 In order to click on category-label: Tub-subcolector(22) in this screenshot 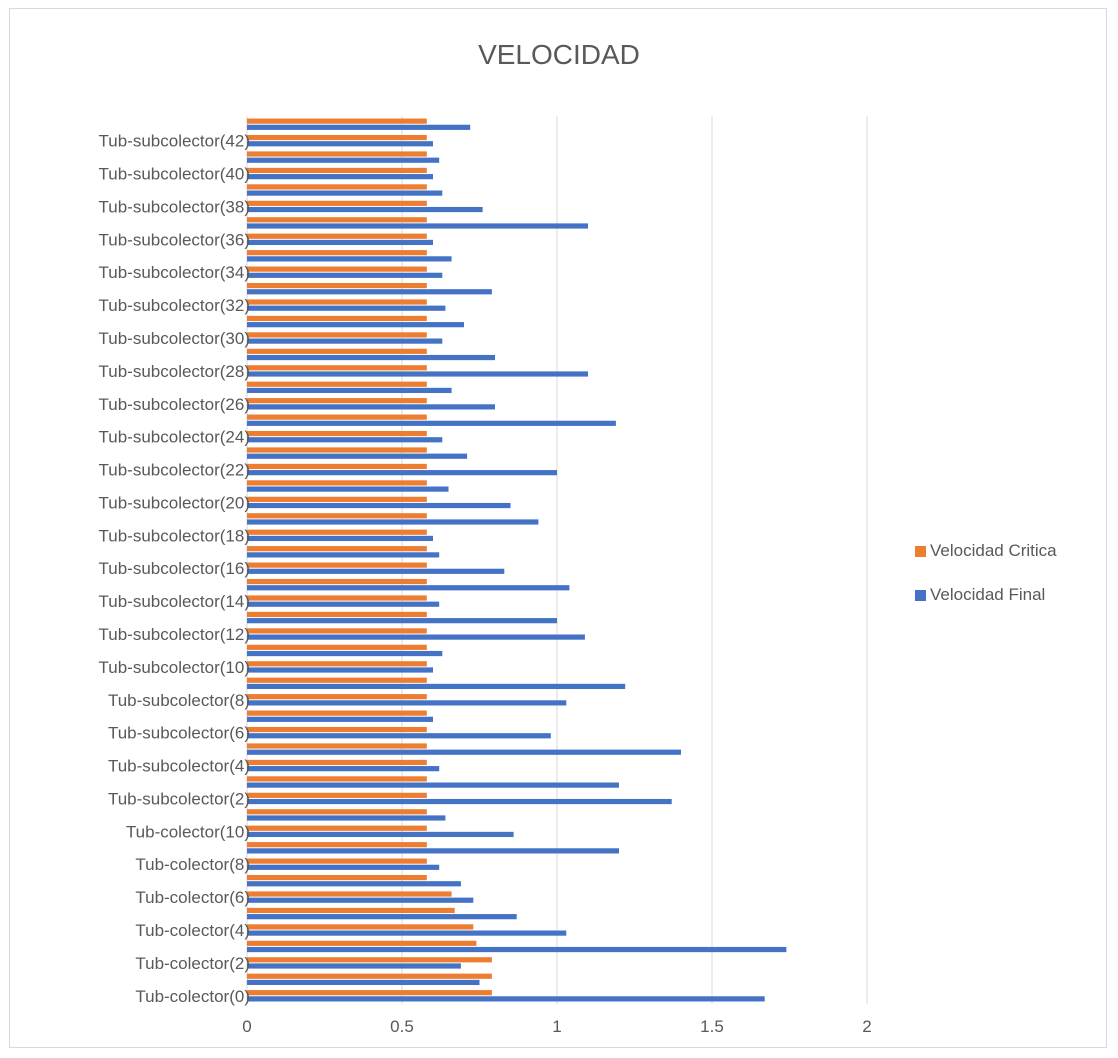, I will do `click(175, 470)`.